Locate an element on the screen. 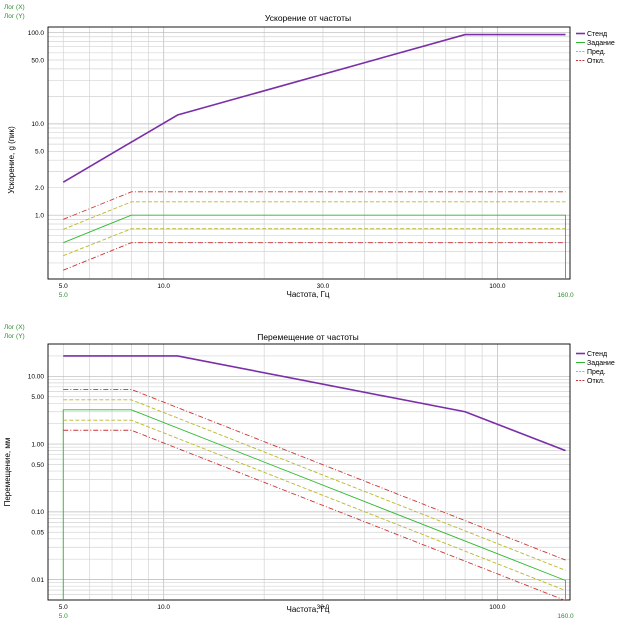  y-axis-label: Ускорение, g (пик) is located at coordinates (11, 160).